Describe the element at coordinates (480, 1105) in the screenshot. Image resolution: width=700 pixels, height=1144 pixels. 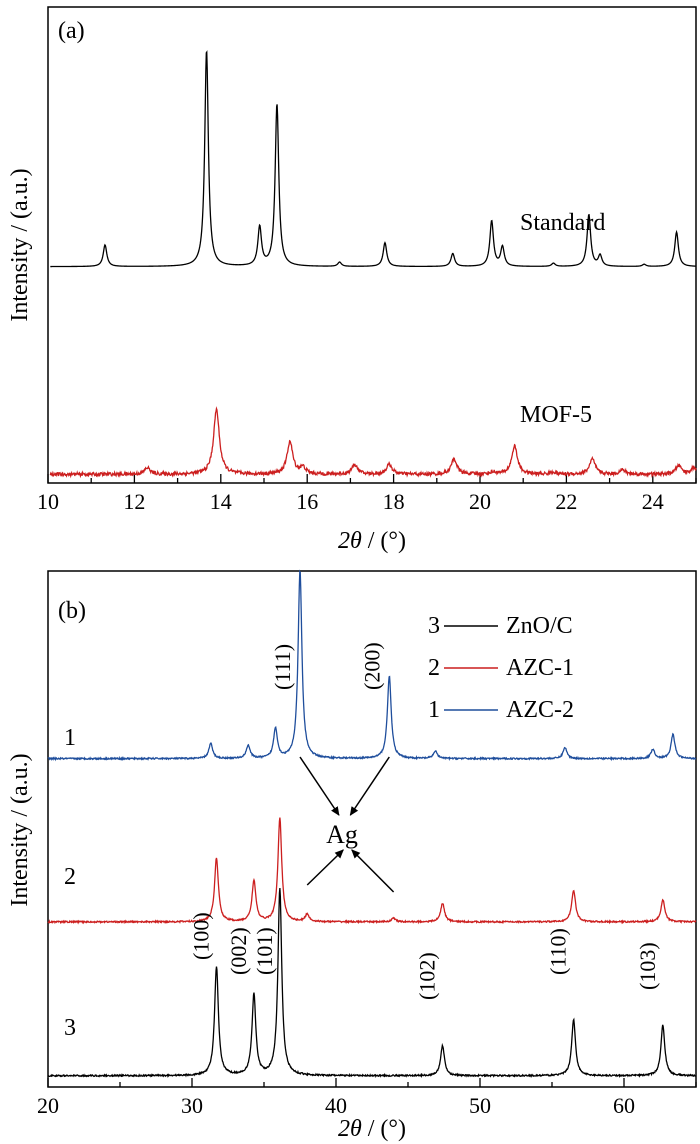
I see `x-tick-label: 50` at that location.